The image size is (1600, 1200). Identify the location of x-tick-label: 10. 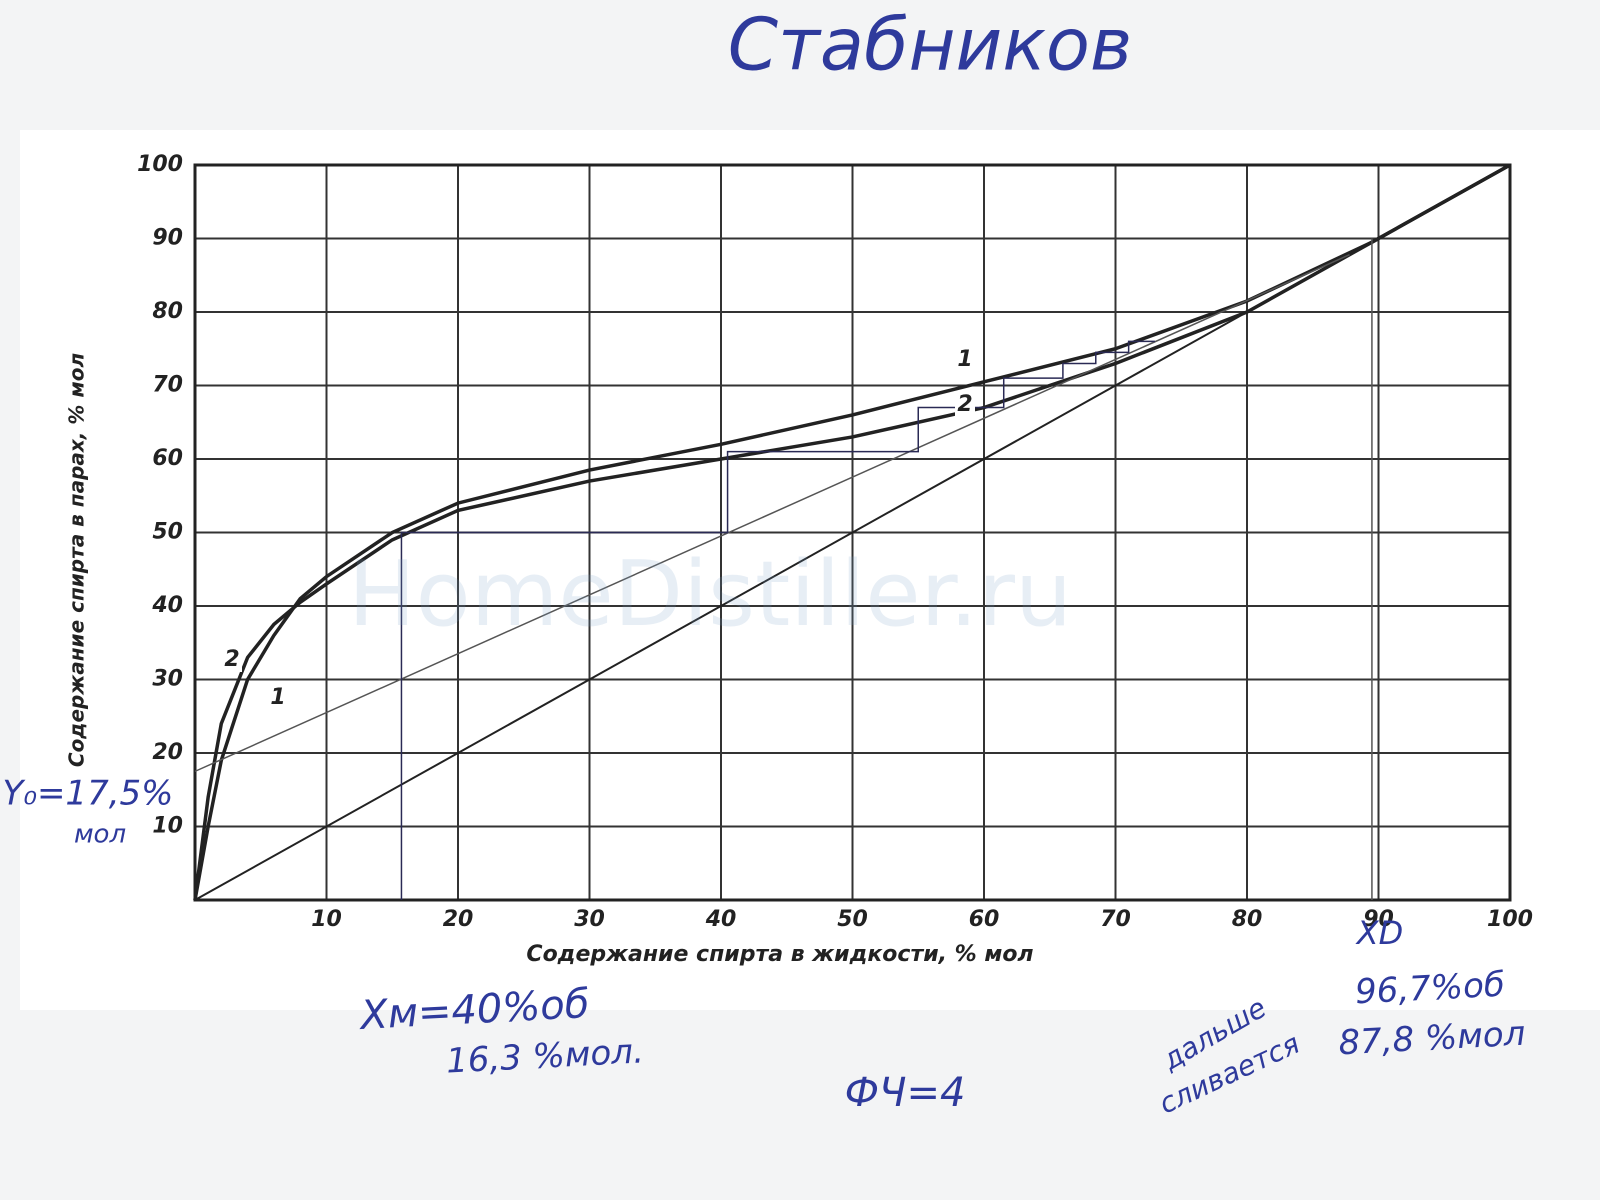
(326, 919).